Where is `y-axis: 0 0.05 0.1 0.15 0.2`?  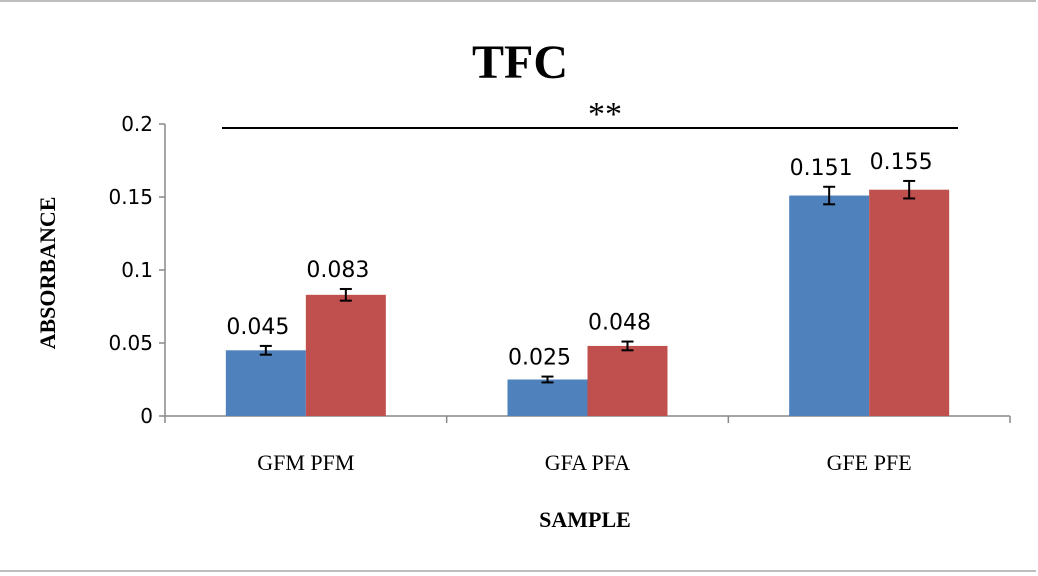 y-axis: 0 0.05 0.1 0.15 0.2 is located at coordinates (137, 270).